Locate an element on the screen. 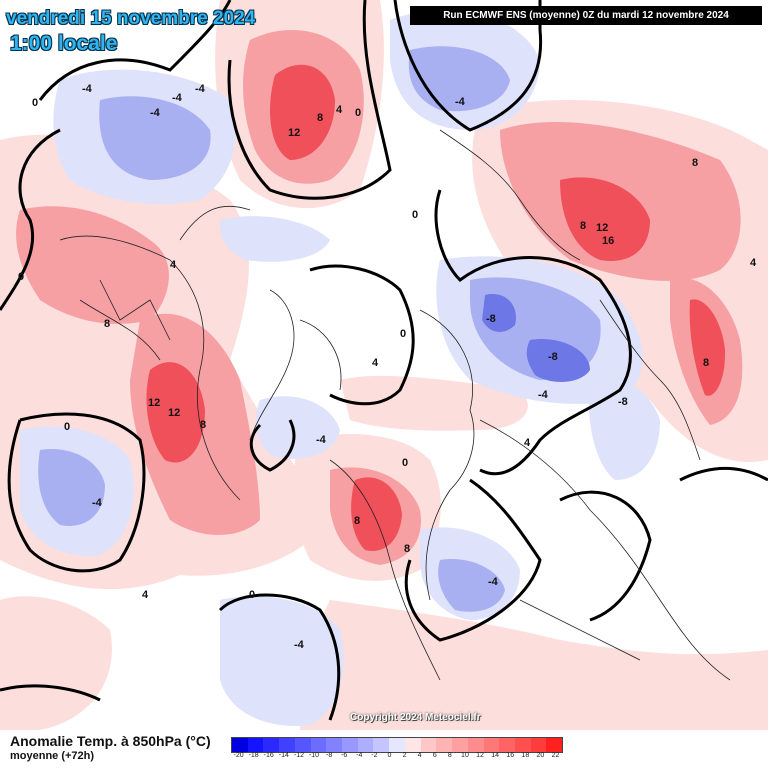 This screenshot has width=768, height=768. color-scale-tick-label: 20 is located at coordinates (540, 755).